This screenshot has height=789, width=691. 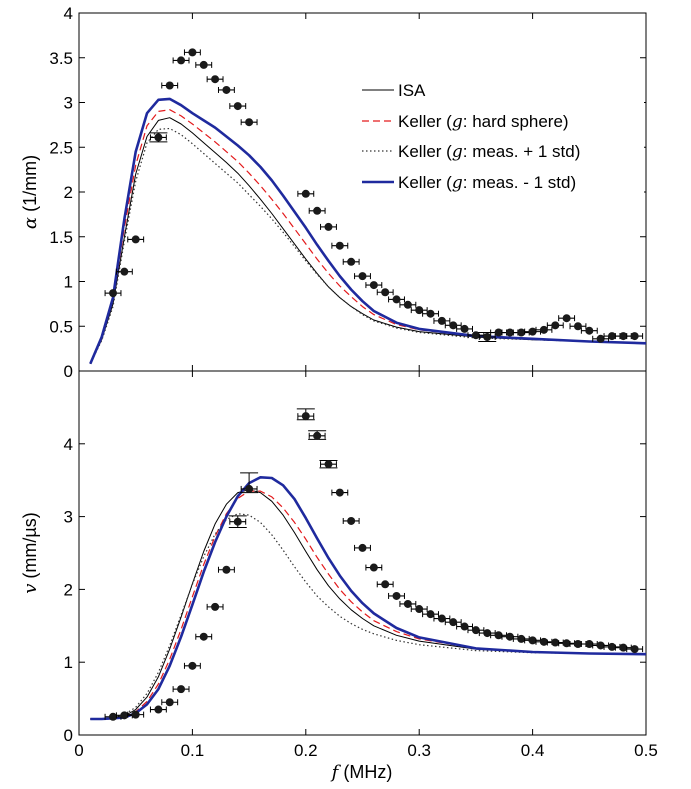 I want to click on legend-item-keller-meas-plus: Keller (g: meas. + 1 std), so click(x=471, y=152).